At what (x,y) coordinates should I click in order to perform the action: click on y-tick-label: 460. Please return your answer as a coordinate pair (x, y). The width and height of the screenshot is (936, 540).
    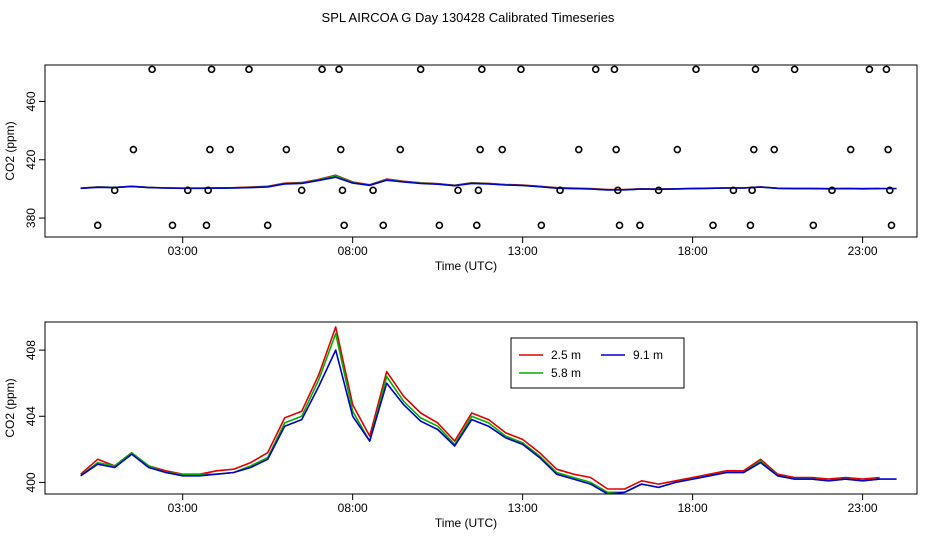
    Looking at the image, I should click on (31, 101).